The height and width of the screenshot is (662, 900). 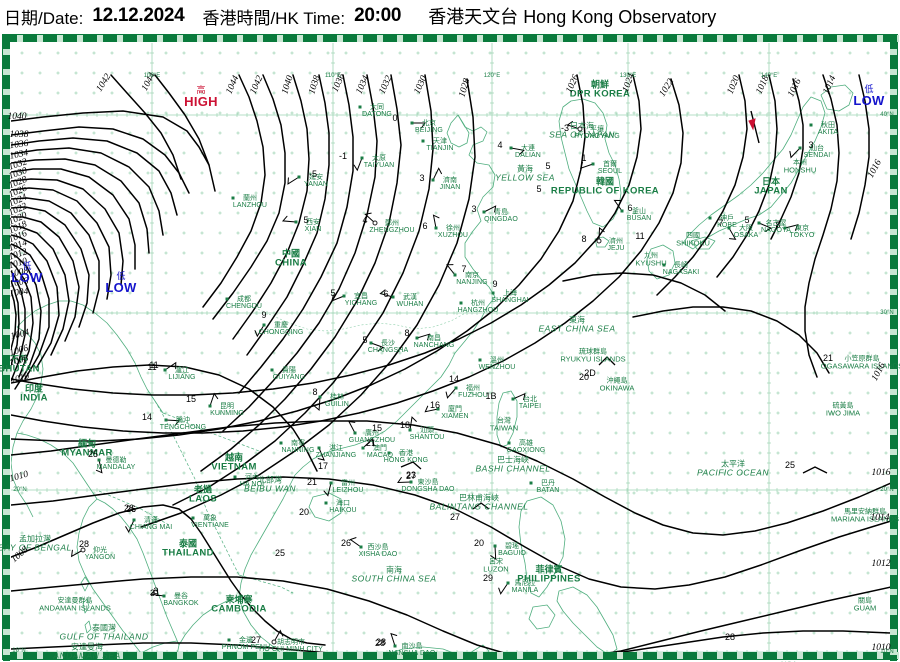 I want to click on time-value: 20:00, so click(x=378, y=15).